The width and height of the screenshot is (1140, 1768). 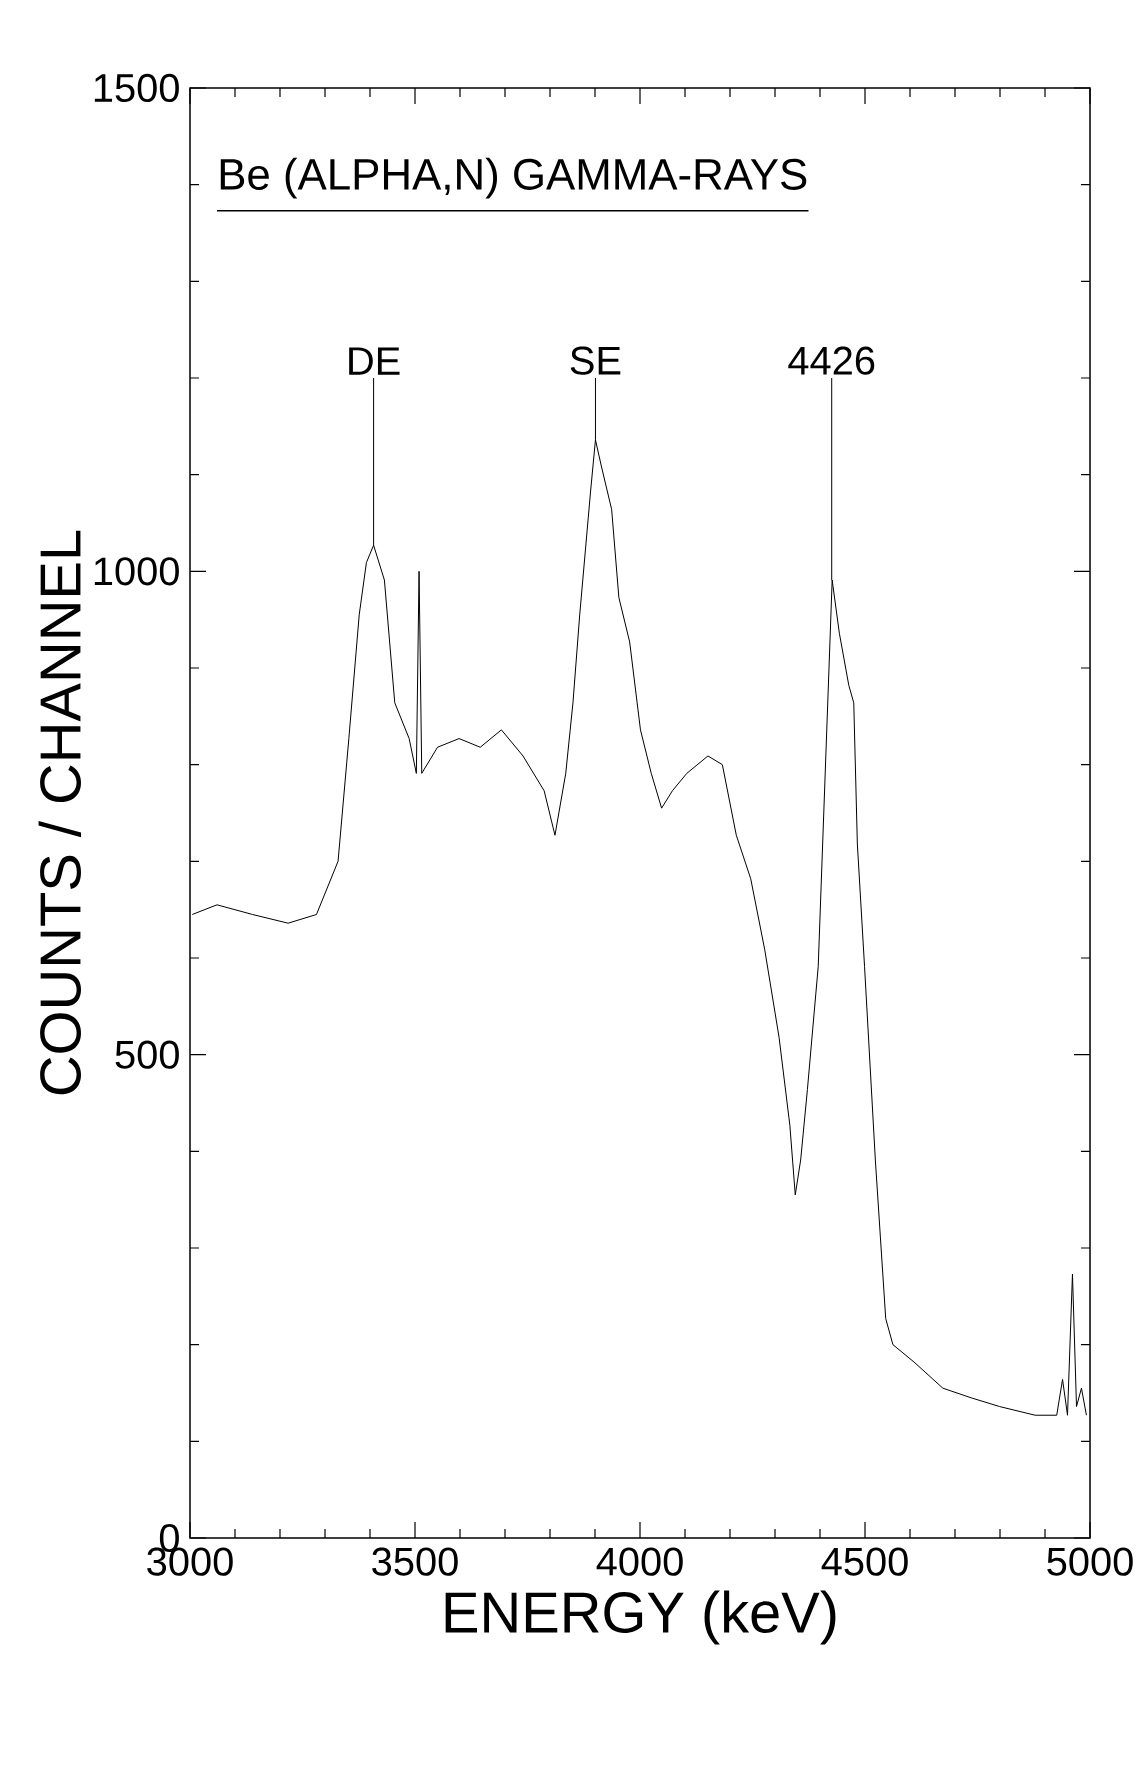 What do you see at coordinates (831, 360) in the screenshot?
I see `annotation: 4426` at bounding box center [831, 360].